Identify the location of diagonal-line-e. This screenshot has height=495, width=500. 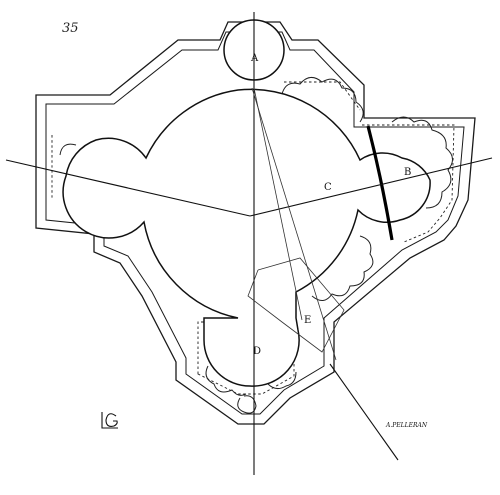
(364, 412).